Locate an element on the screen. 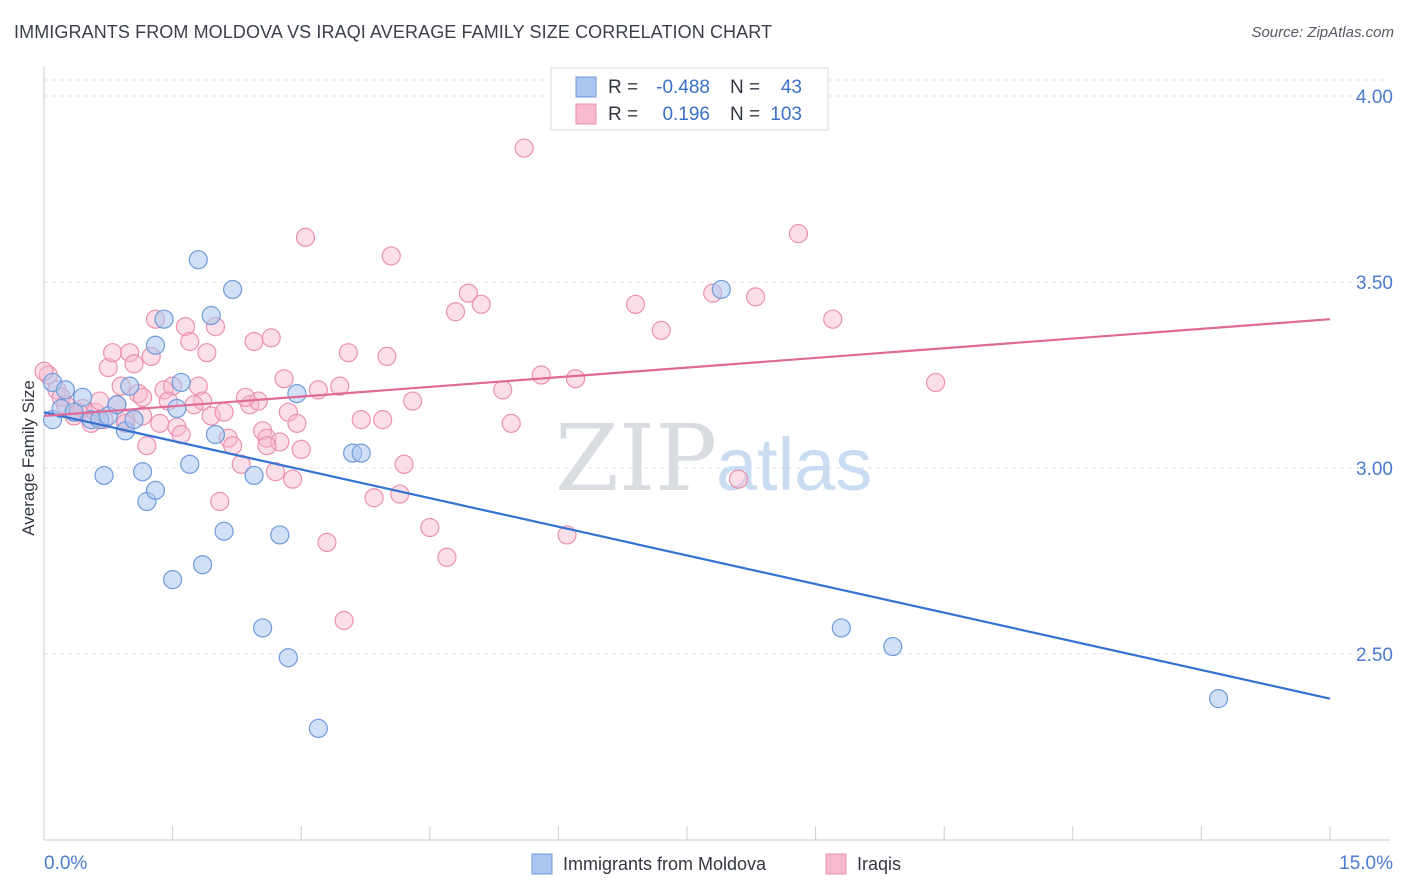 The height and width of the screenshot is (892, 1406). legend-r-value-moldova: -0.488 is located at coordinates (683, 87).